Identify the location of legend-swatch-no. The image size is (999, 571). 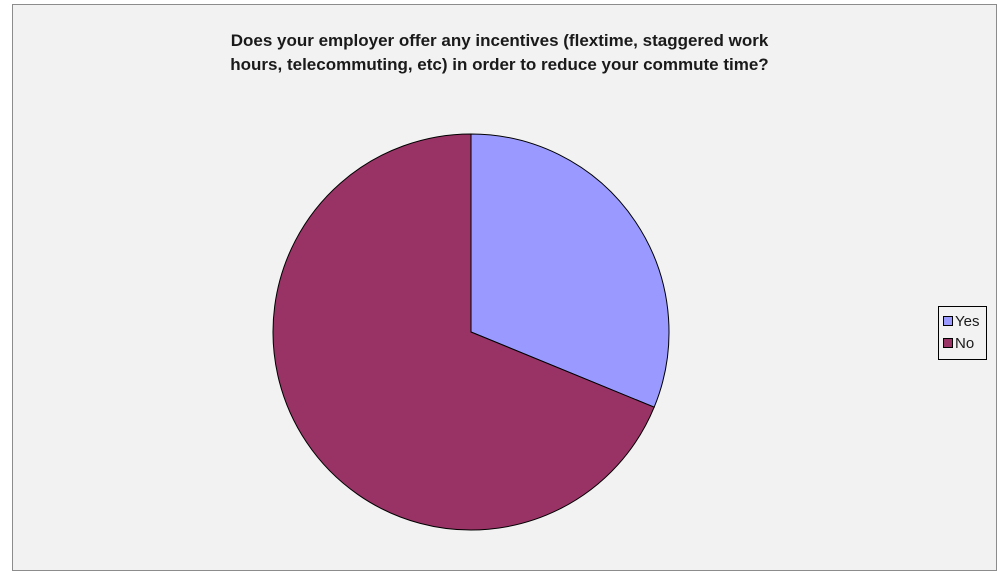
(948, 343).